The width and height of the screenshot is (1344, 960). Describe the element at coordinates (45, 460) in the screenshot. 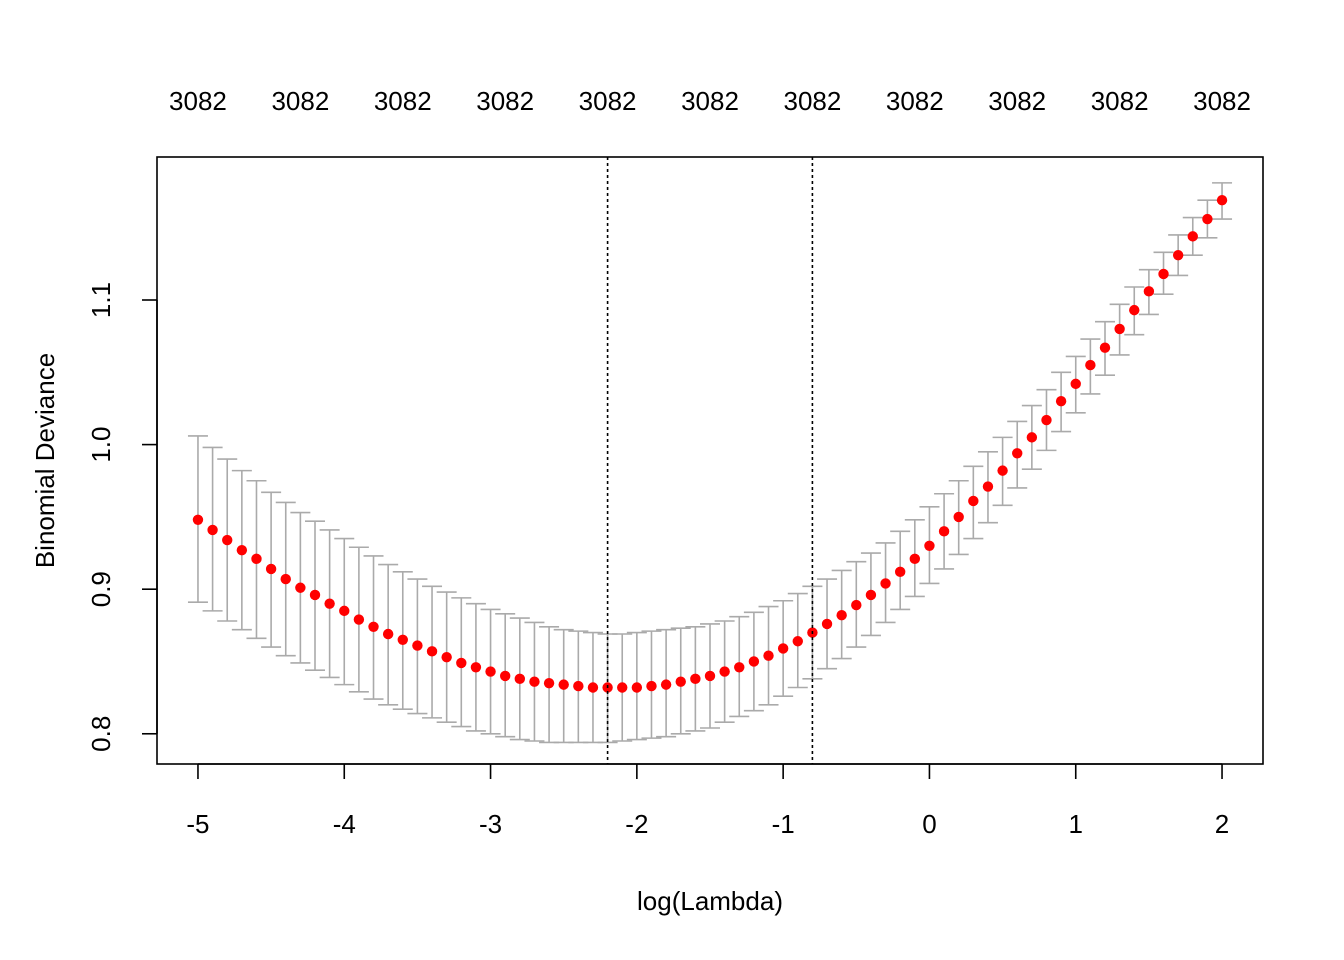

I see `y-axis-title: Binomial Deviance` at that location.